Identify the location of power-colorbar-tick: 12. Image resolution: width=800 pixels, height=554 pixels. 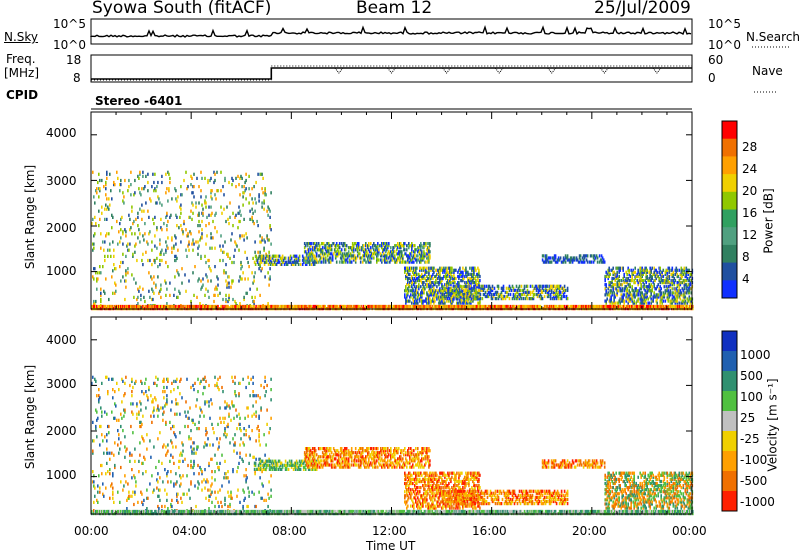
(750, 235).